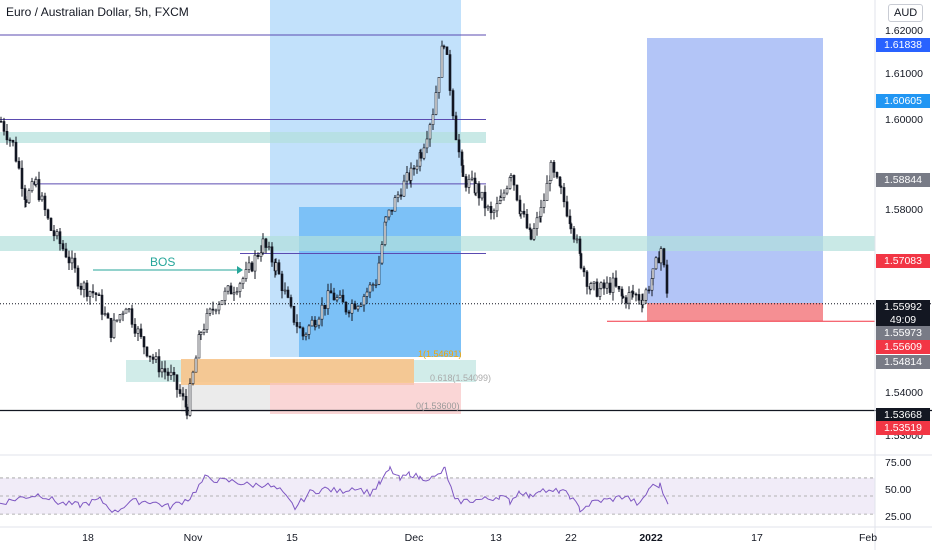  I want to click on fib-label-0618: 0.618(1.54099), so click(460, 378).